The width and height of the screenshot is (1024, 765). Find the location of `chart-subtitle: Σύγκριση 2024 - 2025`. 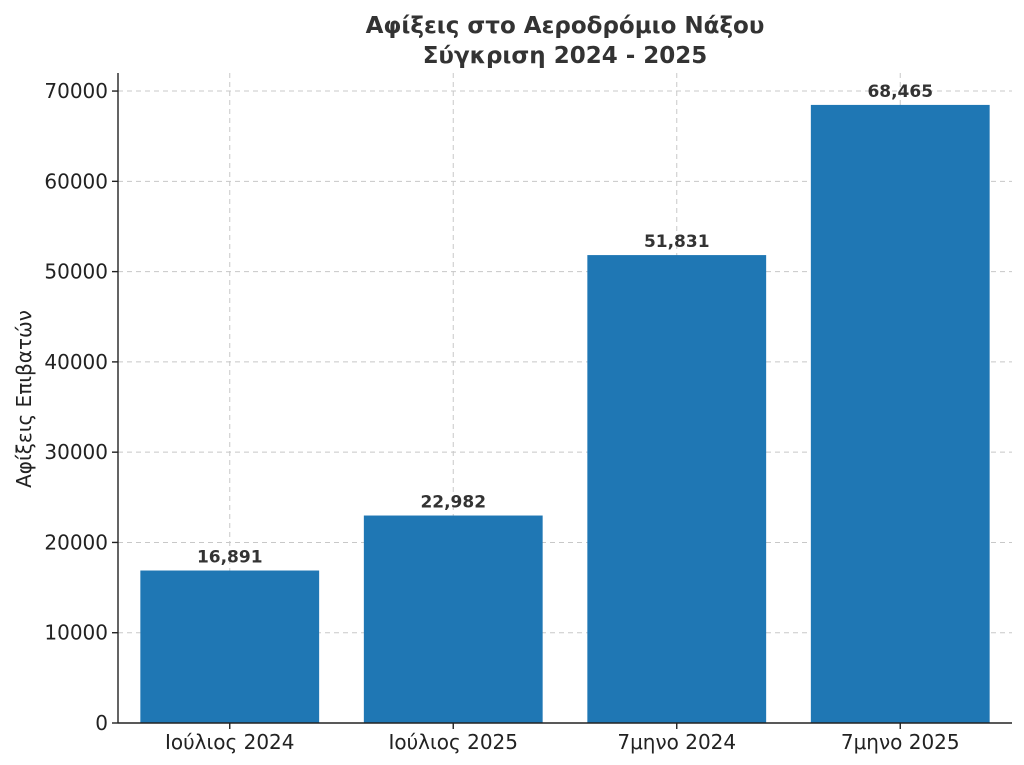

chart-subtitle: Σύγκριση 2024 - 2025 is located at coordinates (565, 56).